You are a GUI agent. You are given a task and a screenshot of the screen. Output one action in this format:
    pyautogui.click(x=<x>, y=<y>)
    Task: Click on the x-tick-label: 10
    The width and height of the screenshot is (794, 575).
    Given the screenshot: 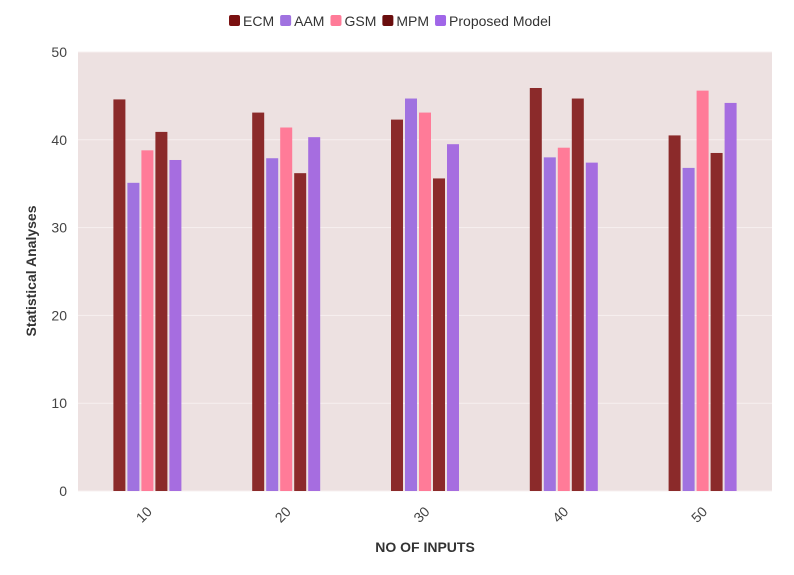 What is the action you would take?
    pyautogui.click(x=144, y=514)
    